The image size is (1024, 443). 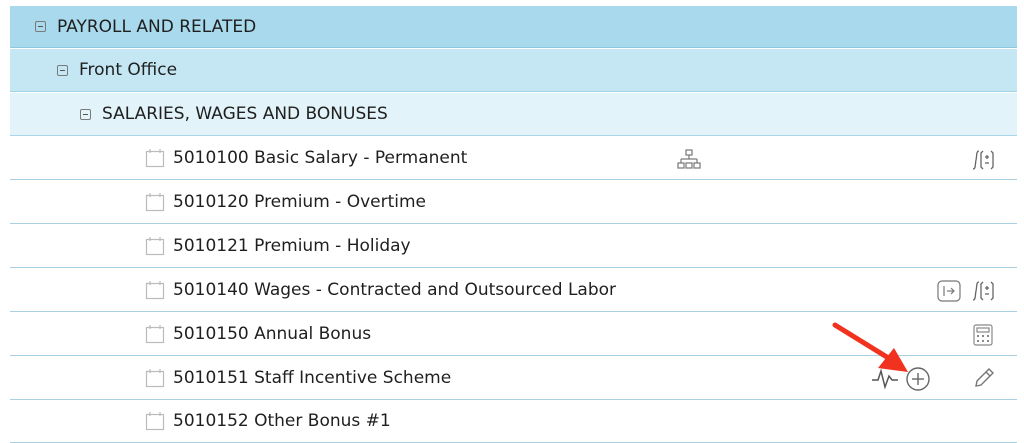 I want to click on group-label: PAYROLL AND RELATED, so click(x=157, y=26).